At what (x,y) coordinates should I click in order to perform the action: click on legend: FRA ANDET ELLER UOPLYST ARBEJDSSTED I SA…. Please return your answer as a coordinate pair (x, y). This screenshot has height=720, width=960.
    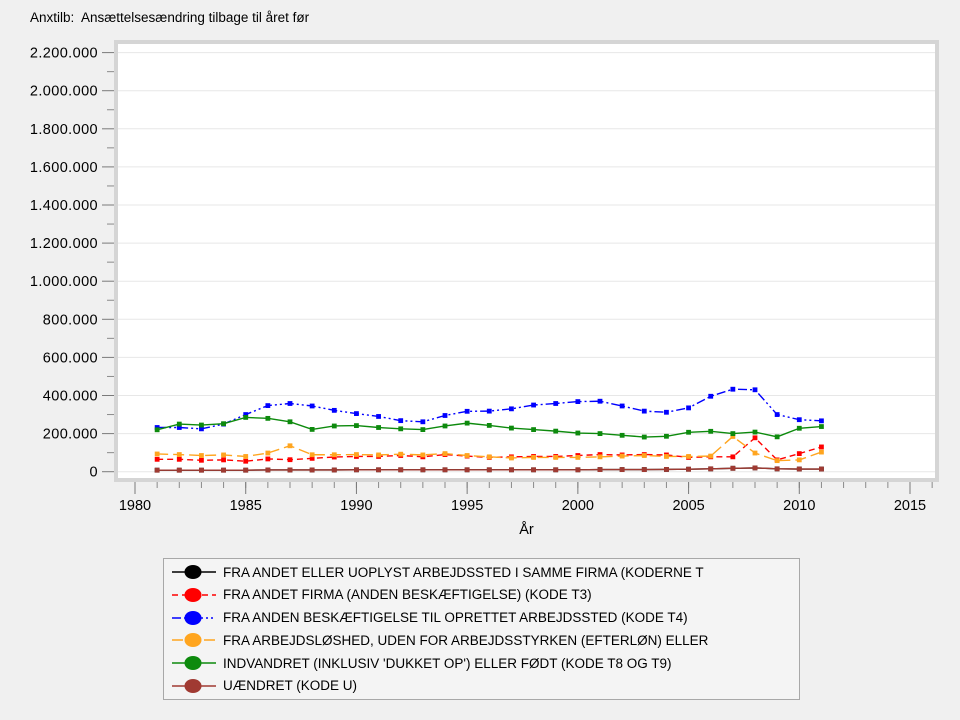
    Looking at the image, I should click on (481, 629).